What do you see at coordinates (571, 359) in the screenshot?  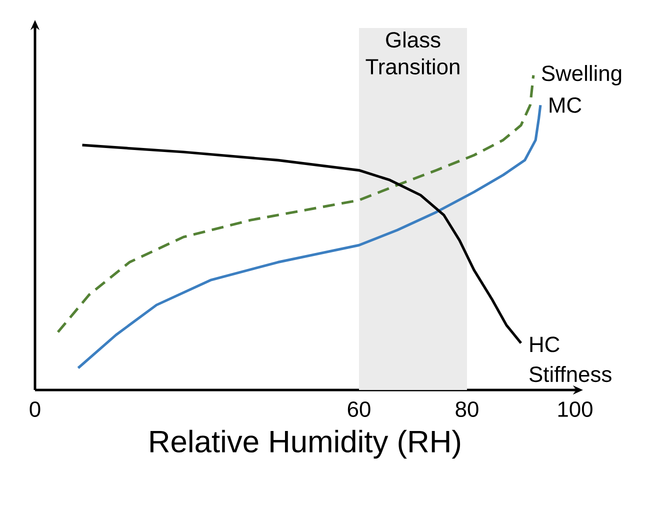 I see `series-label: HC Stiffness` at bounding box center [571, 359].